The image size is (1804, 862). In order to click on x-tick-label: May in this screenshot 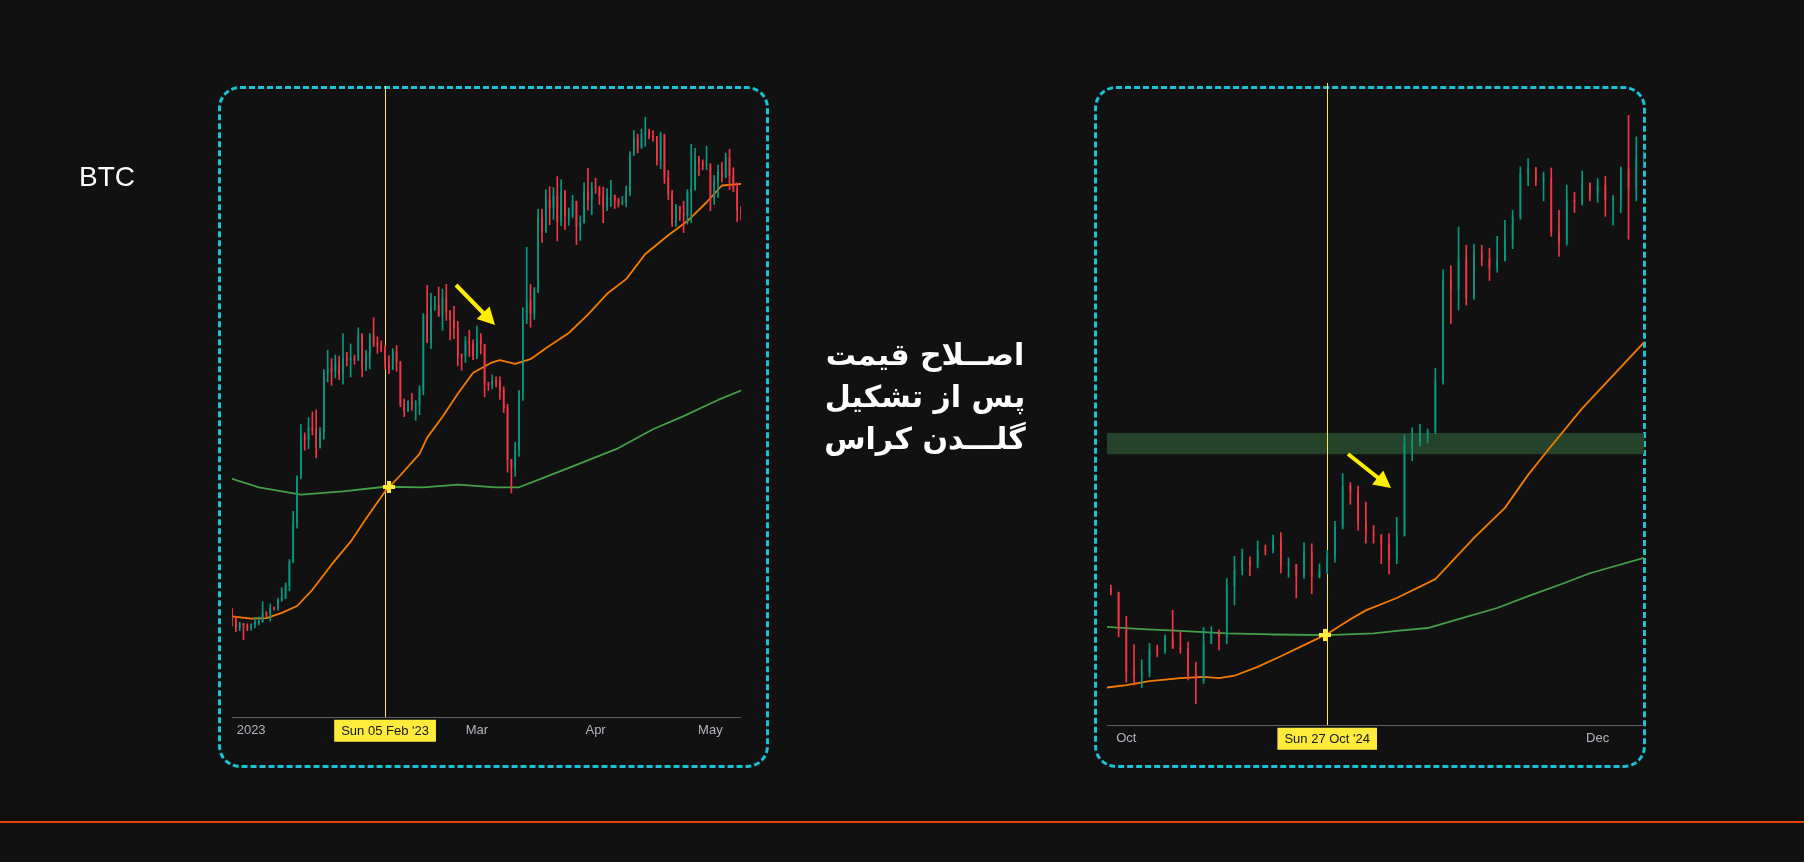, I will do `click(711, 730)`.